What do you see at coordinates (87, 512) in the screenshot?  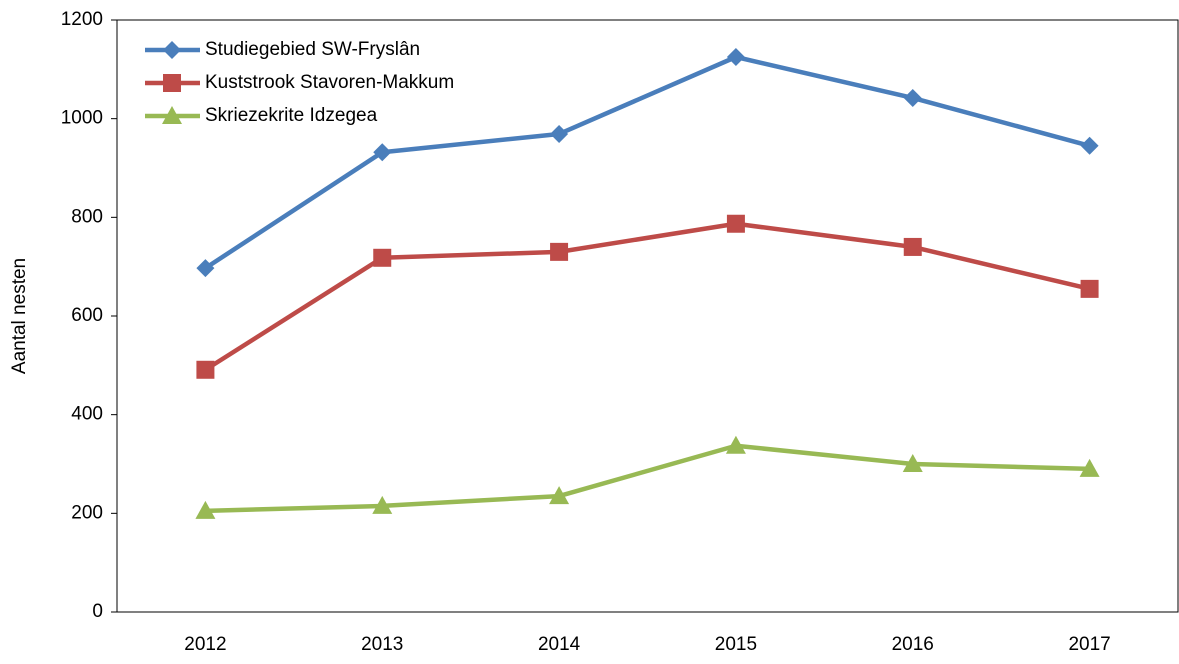 I see `y-tick-label: 200` at bounding box center [87, 512].